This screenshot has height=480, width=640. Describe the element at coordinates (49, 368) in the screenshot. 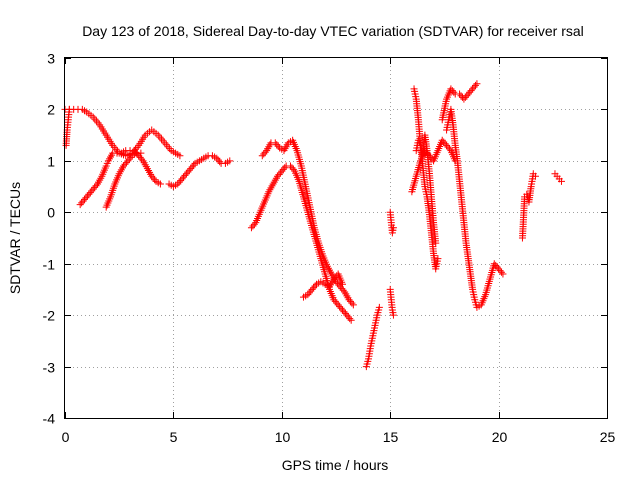

I see `y-tick-label: -3` at that location.